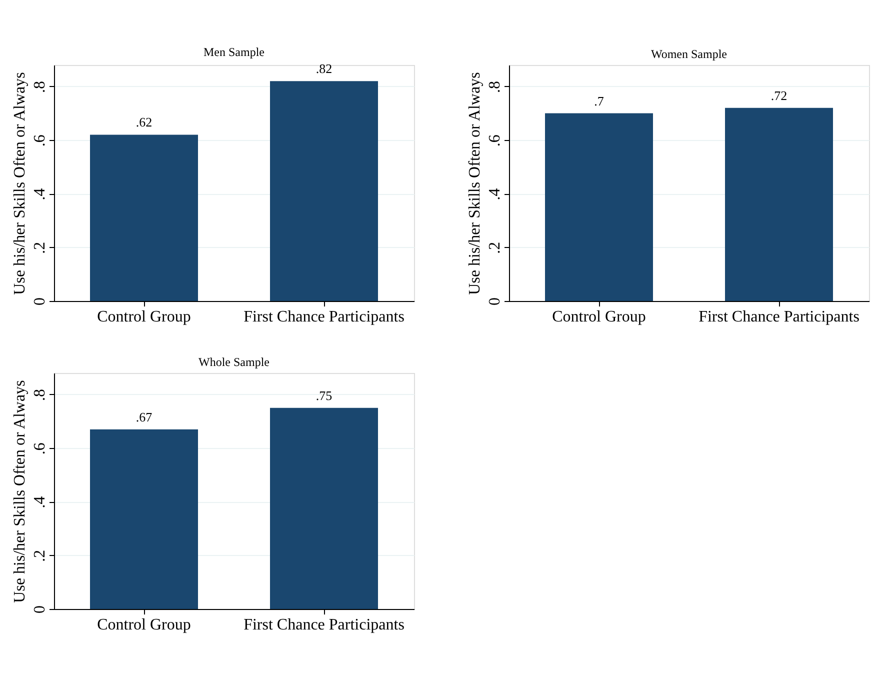 Image resolution: width=882 pixels, height=680 pixels. I want to click on data-label: .75, so click(324, 395).